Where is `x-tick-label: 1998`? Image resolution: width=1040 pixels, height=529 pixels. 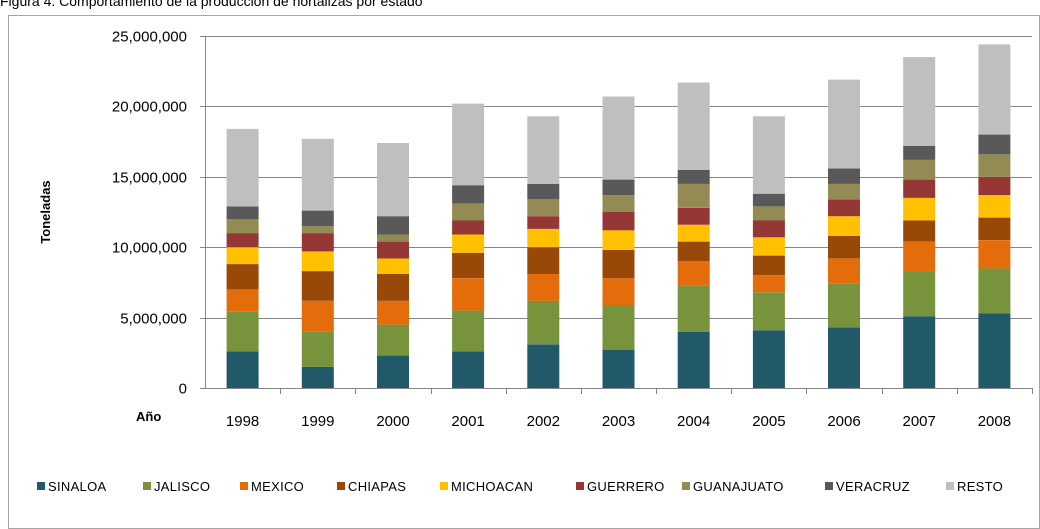
x-tick-label: 1998 is located at coordinates (242, 421).